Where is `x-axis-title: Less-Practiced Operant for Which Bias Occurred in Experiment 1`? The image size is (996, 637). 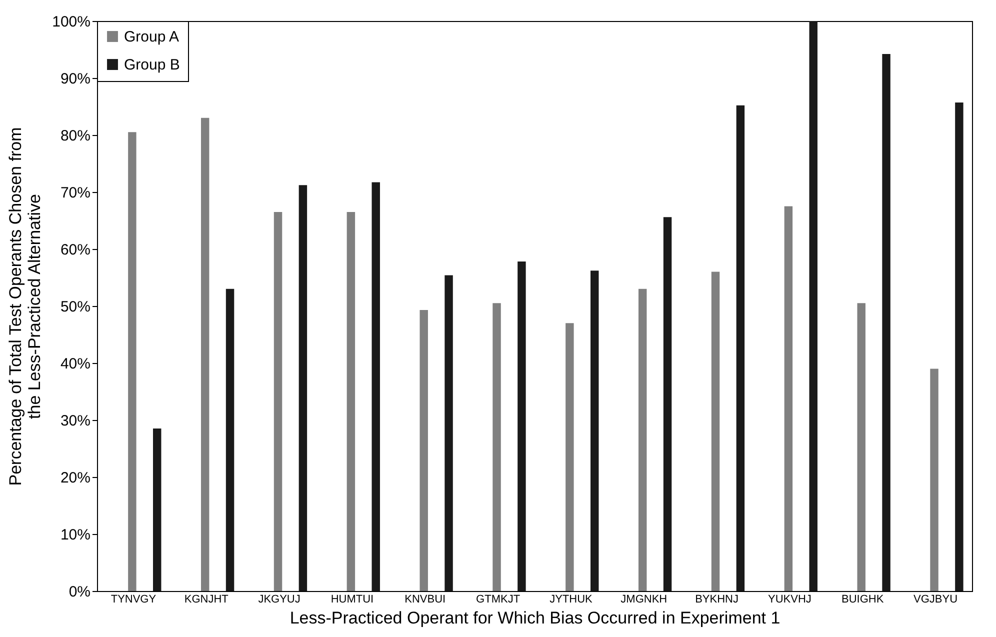 x-axis-title: Less-Practiced Operant for Which Bias Occurred in Experiment 1 is located at coordinates (535, 618).